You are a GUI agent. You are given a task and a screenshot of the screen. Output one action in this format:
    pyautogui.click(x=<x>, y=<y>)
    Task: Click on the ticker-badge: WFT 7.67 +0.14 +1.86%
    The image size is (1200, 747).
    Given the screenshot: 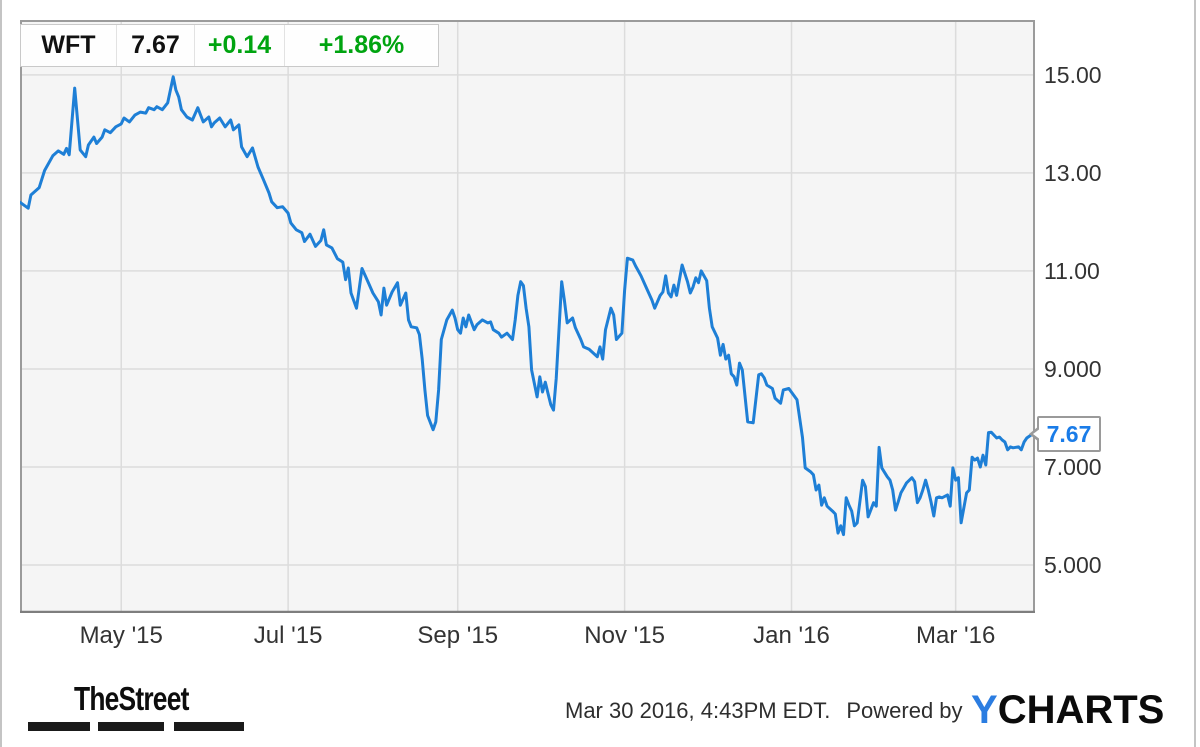 What is the action you would take?
    pyautogui.click(x=229, y=45)
    